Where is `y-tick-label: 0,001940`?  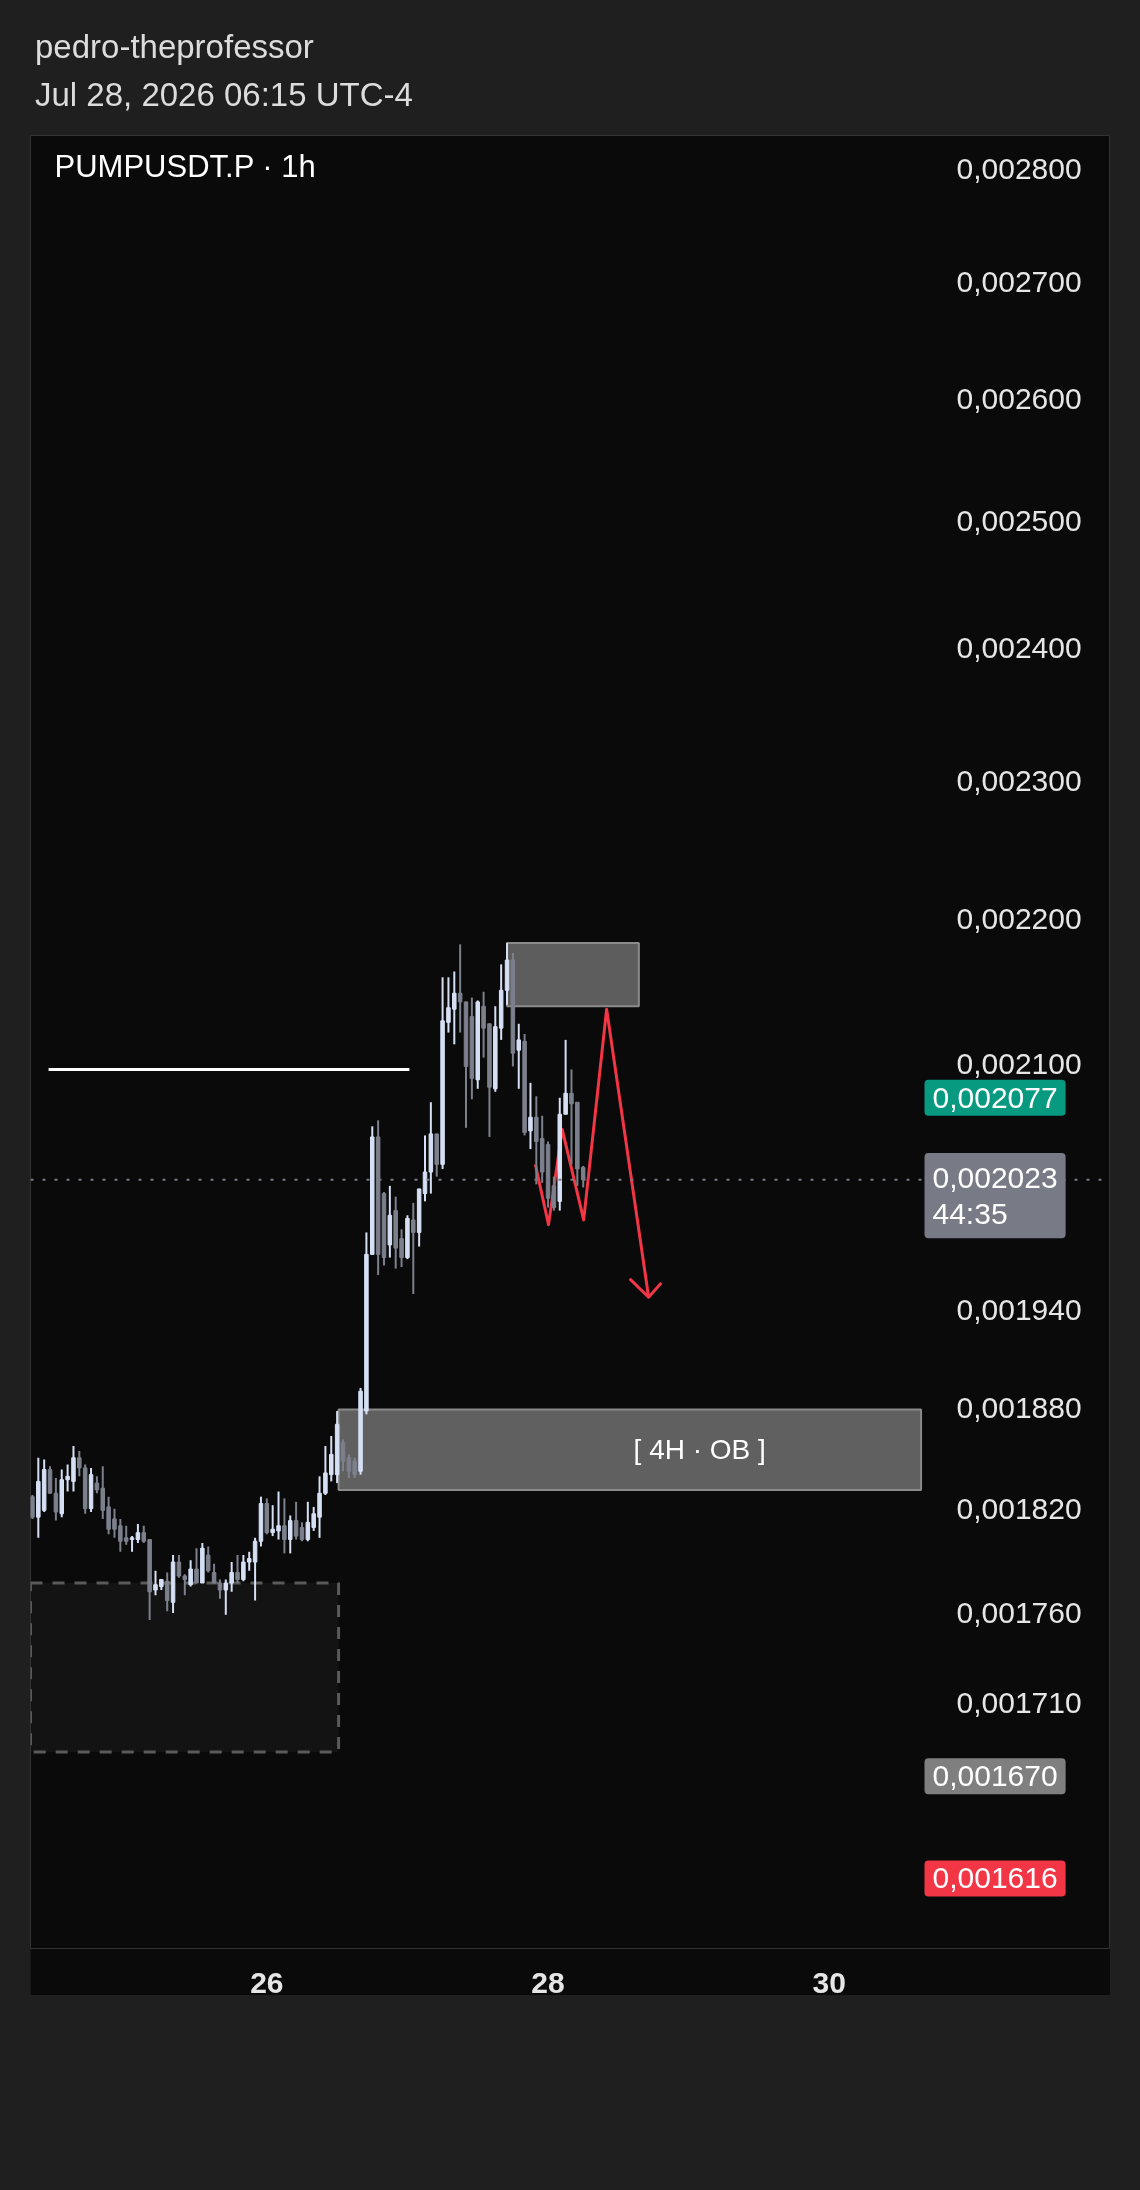
y-tick-label: 0,001940 is located at coordinates (1019, 1310).